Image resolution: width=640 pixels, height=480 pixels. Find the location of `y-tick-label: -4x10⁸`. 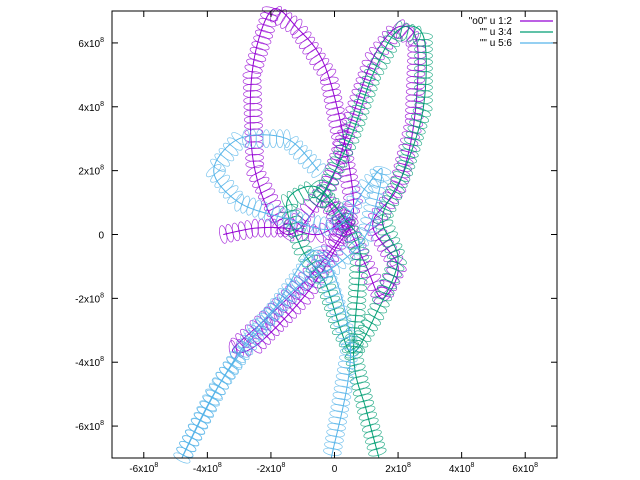

y-tick-label: -4x10⁸ is located at coordinates (89, 362).